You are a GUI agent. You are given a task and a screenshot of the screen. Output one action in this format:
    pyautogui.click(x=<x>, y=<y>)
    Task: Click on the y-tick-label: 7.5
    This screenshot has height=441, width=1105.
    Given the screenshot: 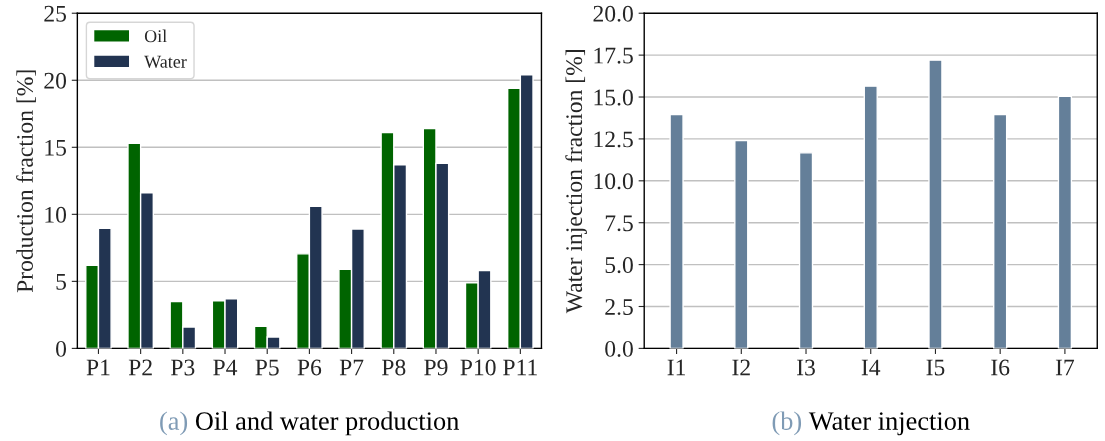 What is the action you would take?
    pyautogui.click(x=619, y=223)
    